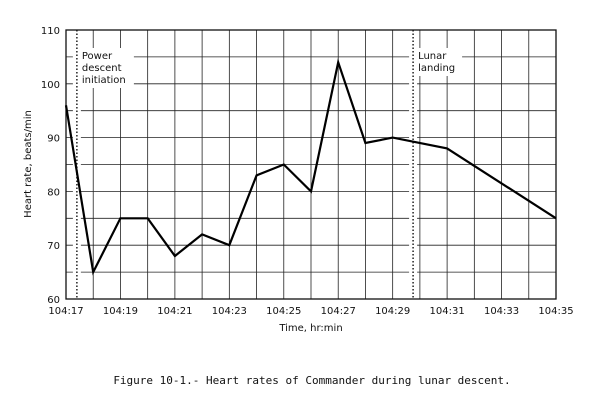  I want to click on x-tick-label: 104:23, so click(229, 311).